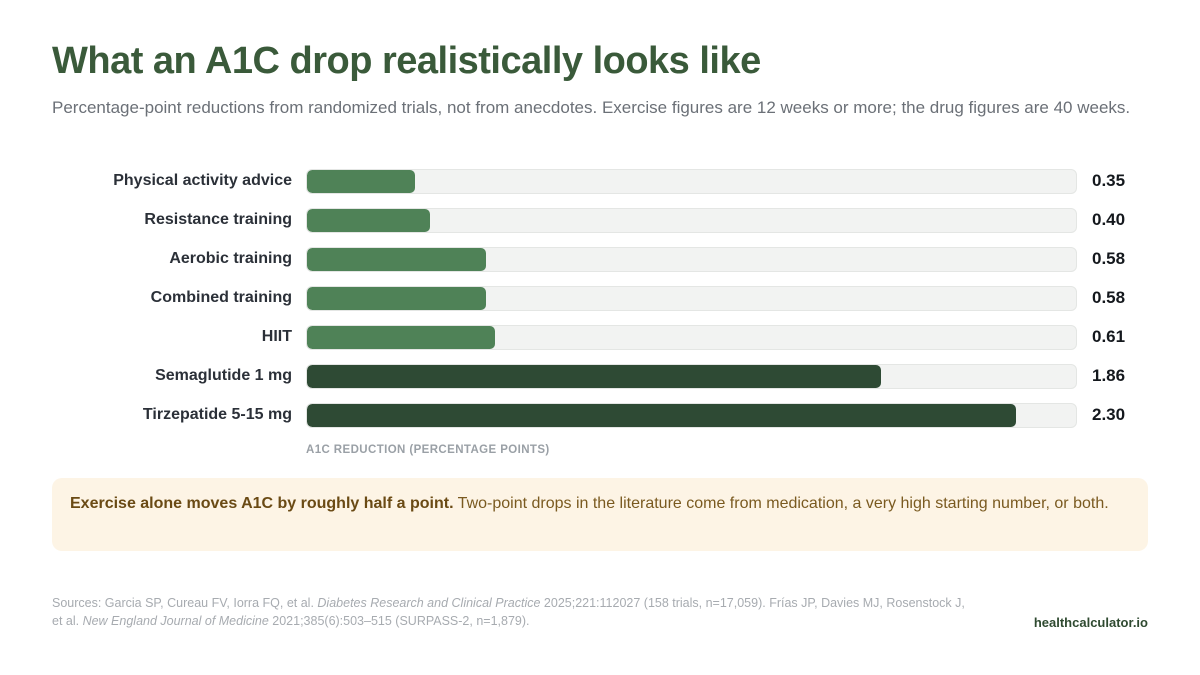 This screenshot has height=675, width=1200. I want to click on category-label: Aerobic training, so click(230, 258).